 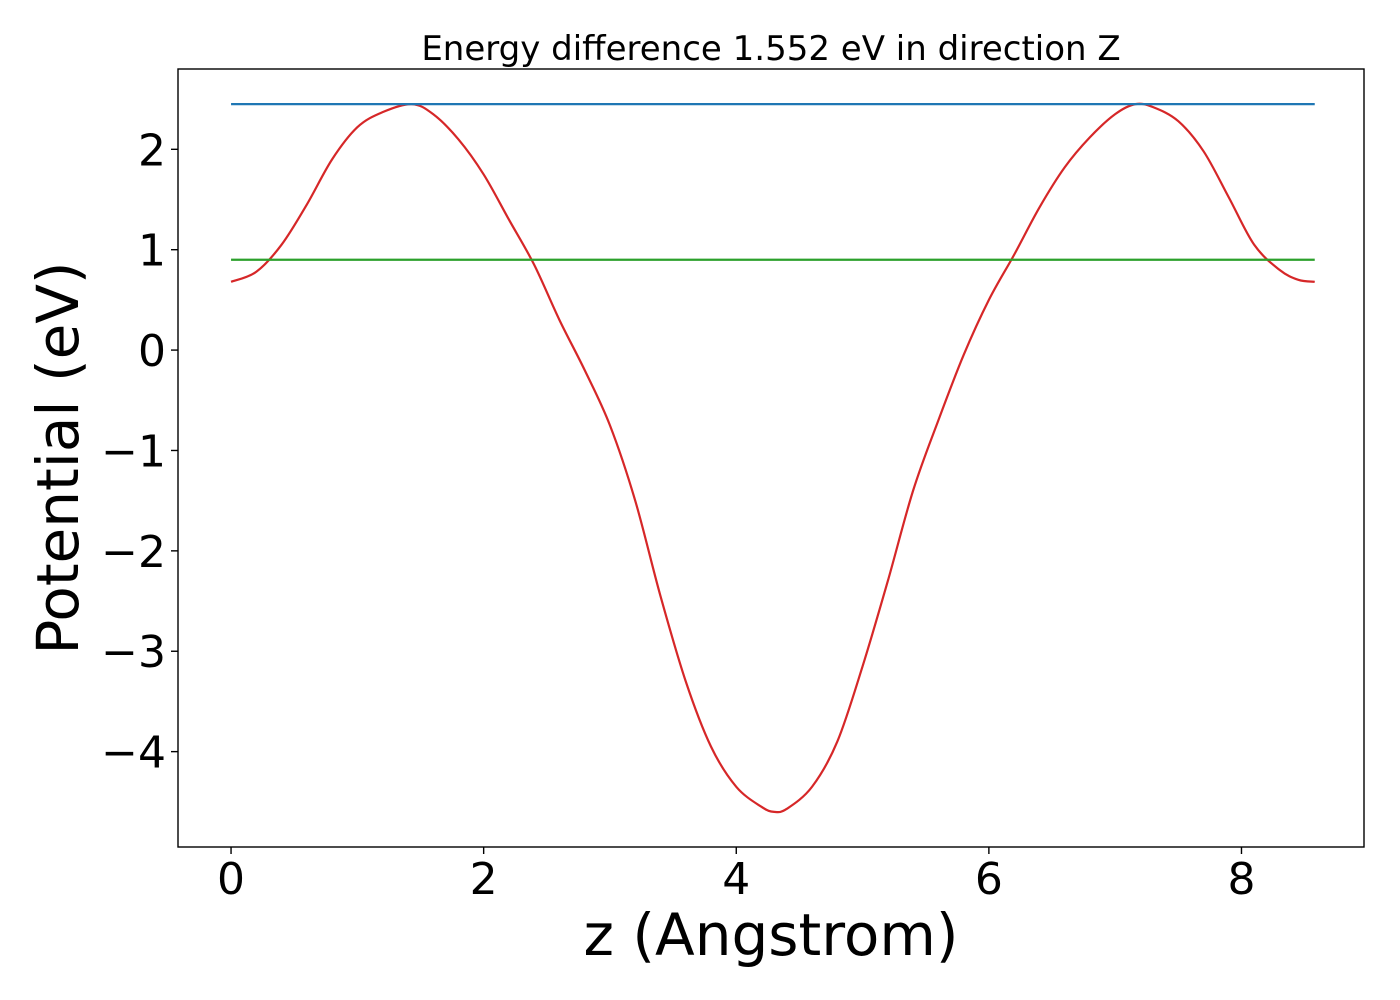 What do you see at coordinates (1241, 879) in the screenshot?
I see `x-tick-label: 8` at bounding box center [1241, 879].